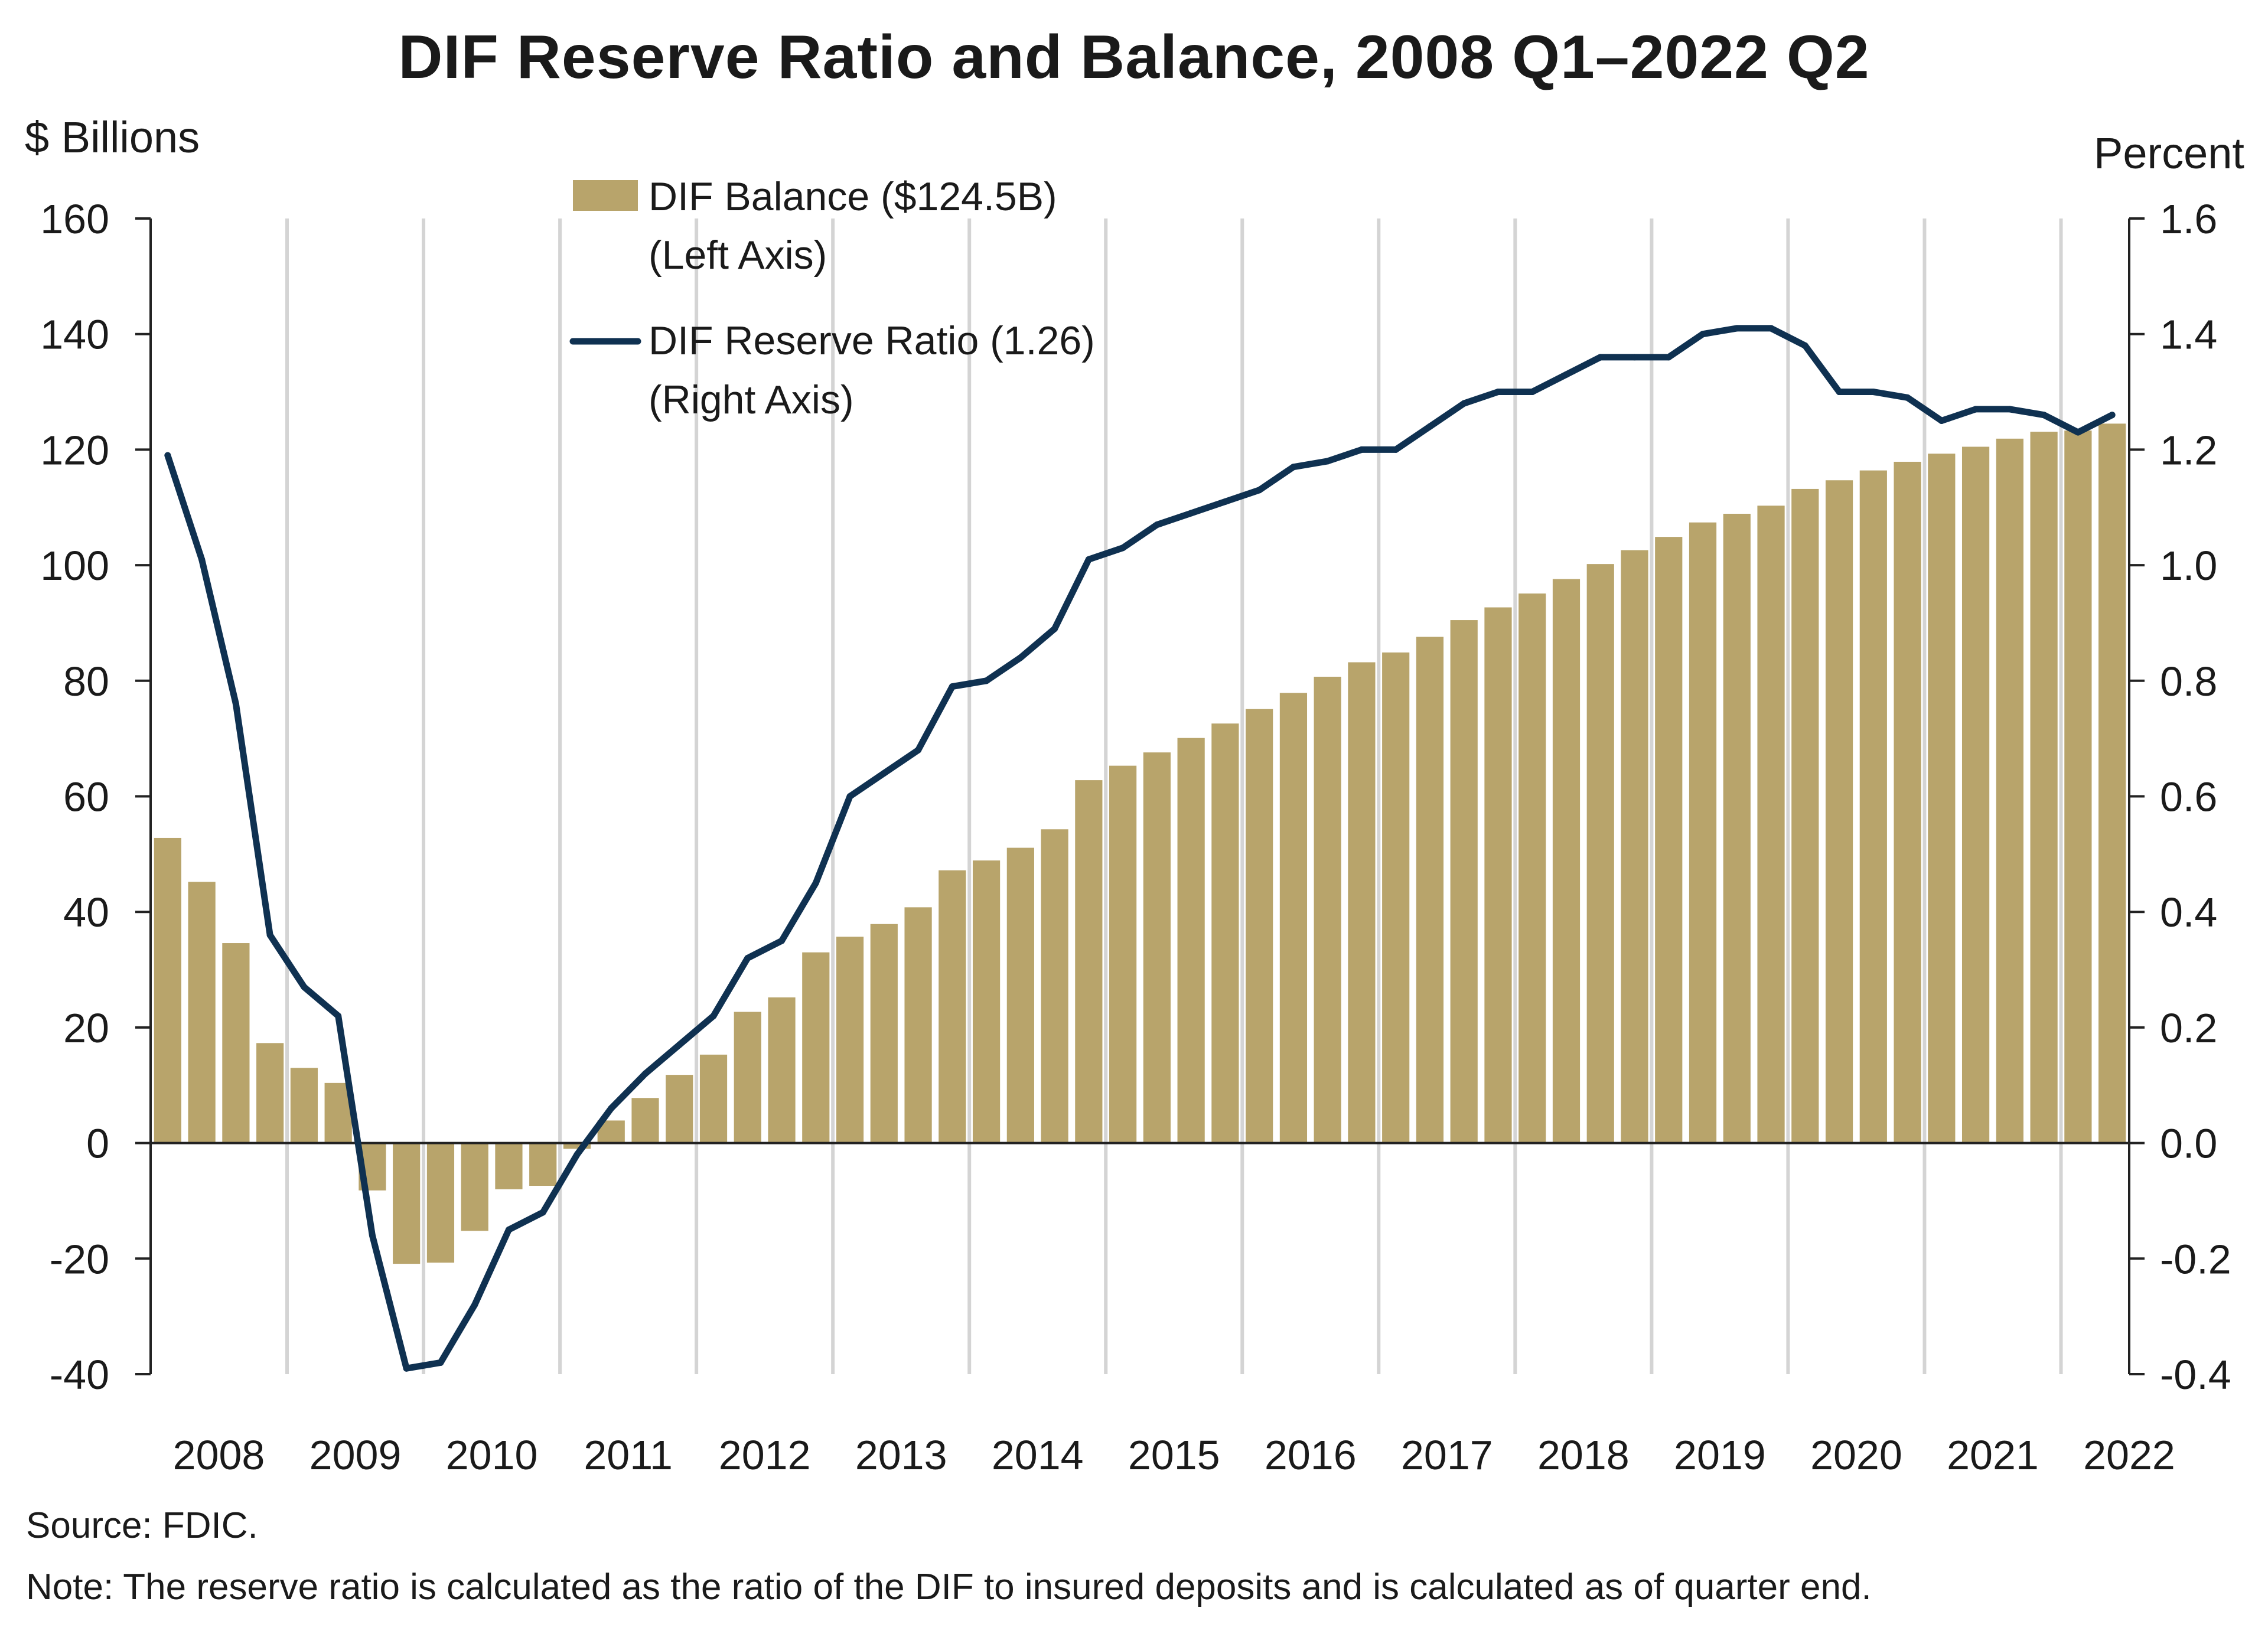 The height and width of the screenshot is (1647, 2268). What do you see at coordinates (219, 1455) in the screenshot?
I see `x-tick-label: 2008` at bounding box center [219, 1455].